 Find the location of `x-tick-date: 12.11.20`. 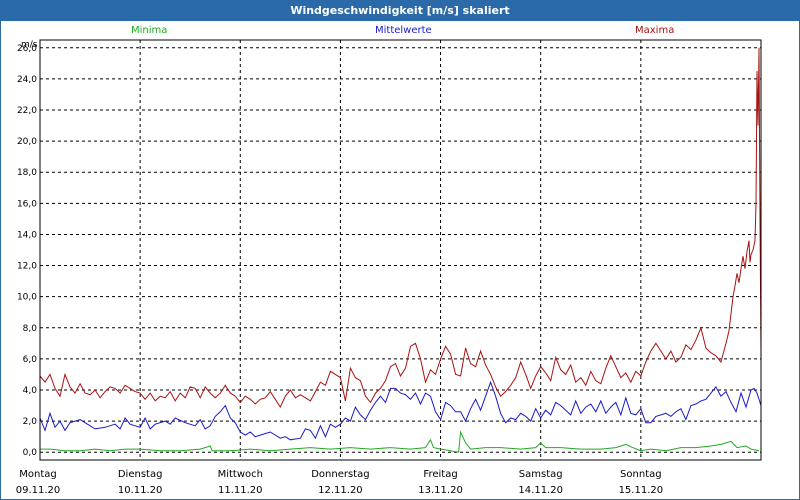

x-tick-date: 12.11.20 is located at coordinates (340, 490).